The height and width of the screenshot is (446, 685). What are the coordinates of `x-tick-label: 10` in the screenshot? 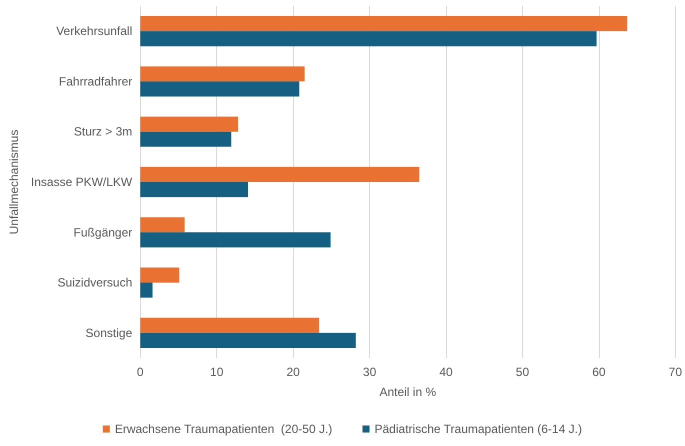 It's located at (217, 372).